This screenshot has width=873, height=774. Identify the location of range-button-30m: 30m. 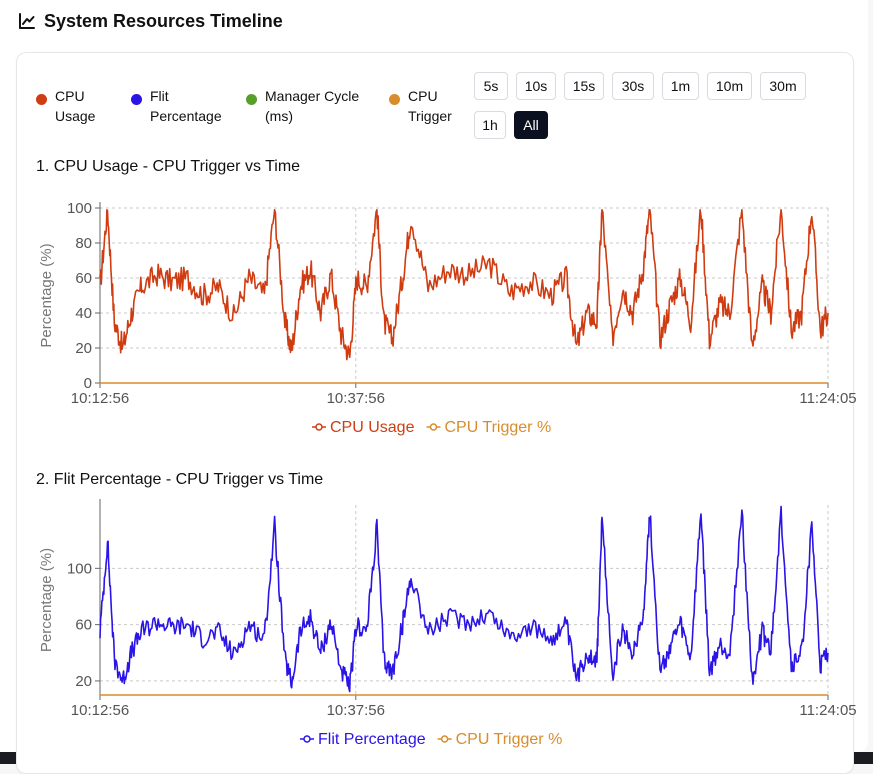
(783, 86).